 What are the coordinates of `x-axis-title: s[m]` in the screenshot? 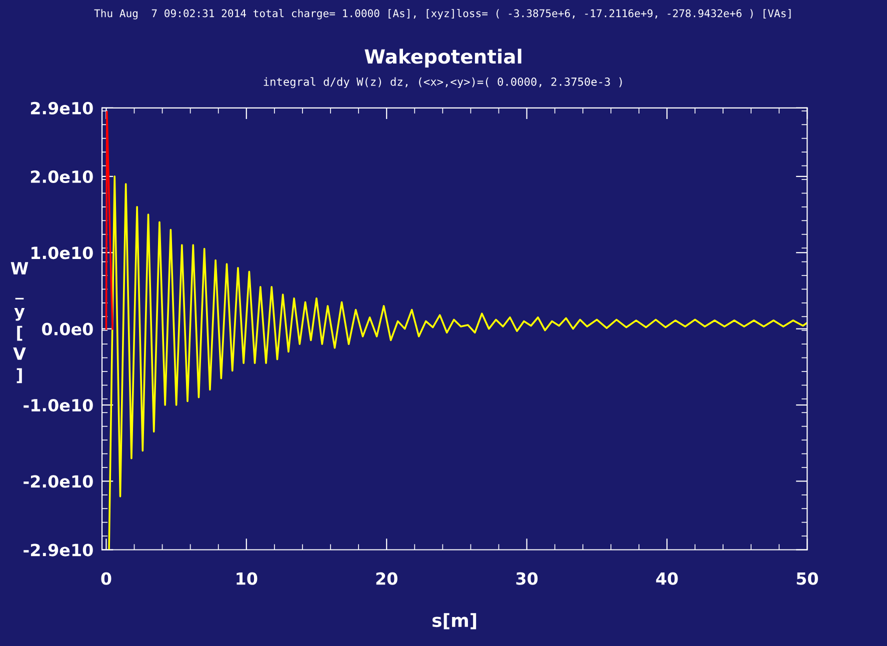 It's located at (454, 621).